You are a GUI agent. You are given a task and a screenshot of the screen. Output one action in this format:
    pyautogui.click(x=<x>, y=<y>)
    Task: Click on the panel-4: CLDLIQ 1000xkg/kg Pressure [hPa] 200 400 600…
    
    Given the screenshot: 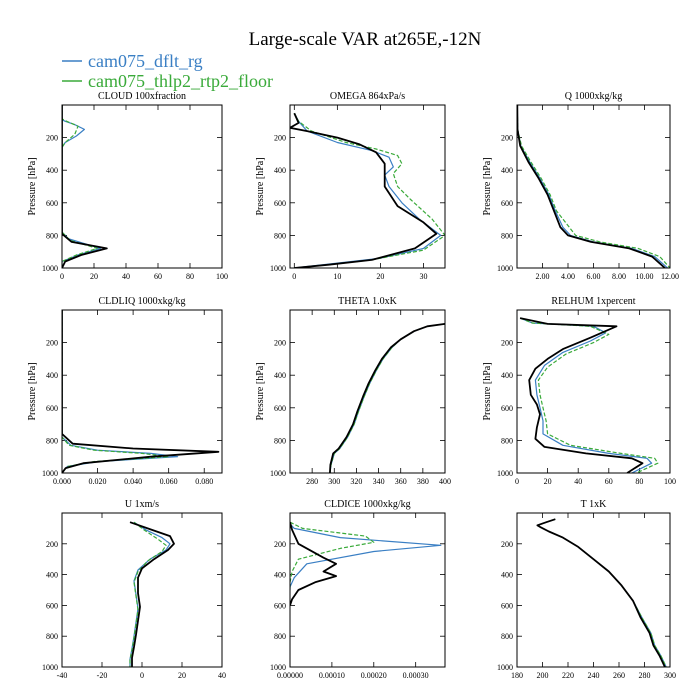 What is the action you would take?
    pyautogui.click(x=125, y=391)
    